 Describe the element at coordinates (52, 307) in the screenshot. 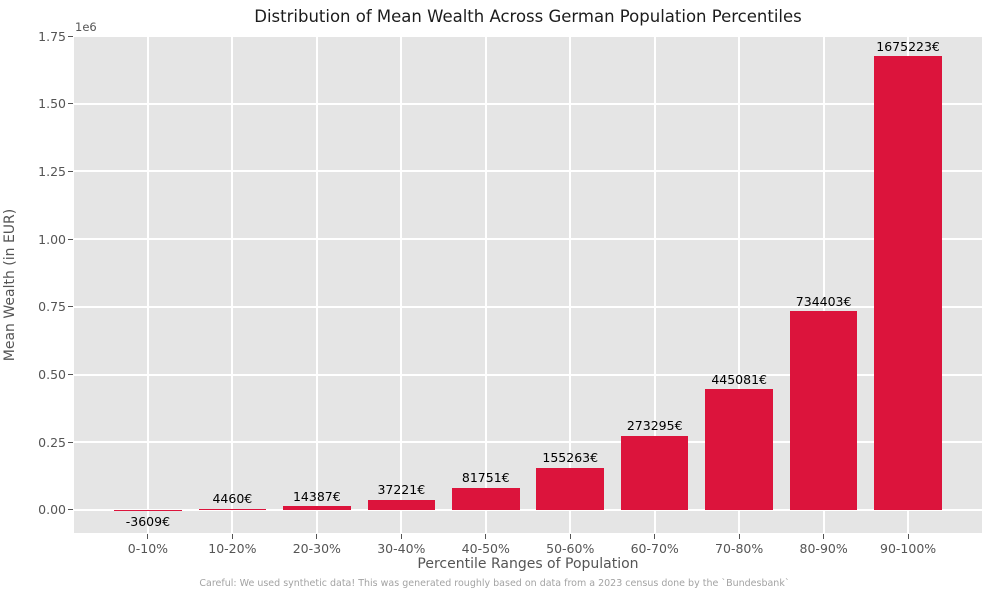

I see `y-tick-label: 0.75` at that location.